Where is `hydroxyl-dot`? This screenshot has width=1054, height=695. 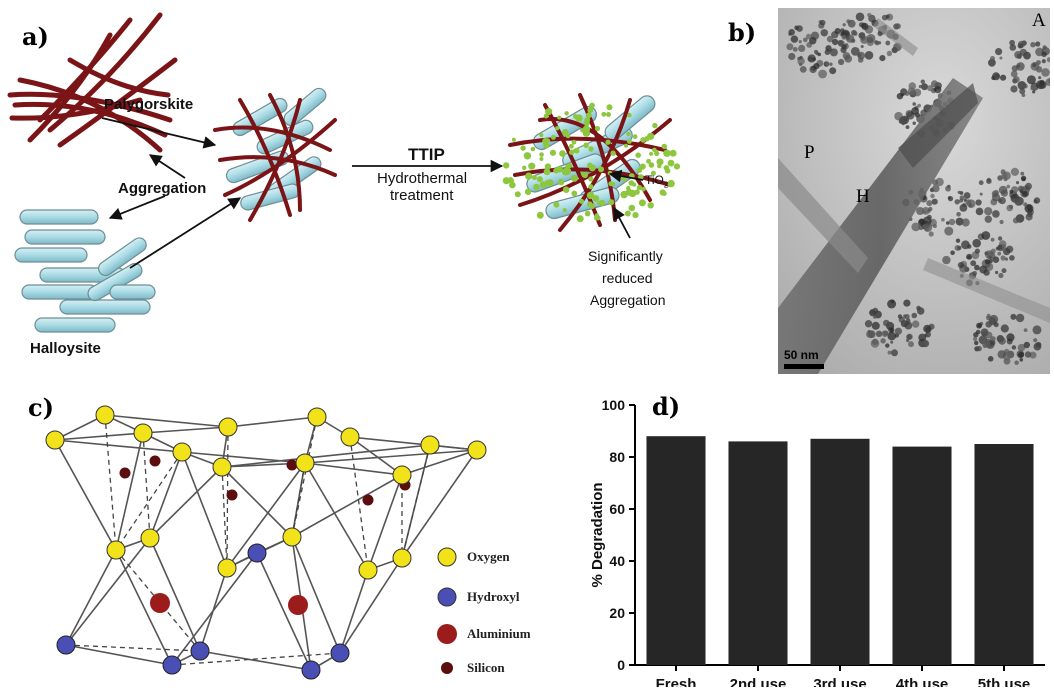 hydroxyl-dot is located at coordinates (447, 597).